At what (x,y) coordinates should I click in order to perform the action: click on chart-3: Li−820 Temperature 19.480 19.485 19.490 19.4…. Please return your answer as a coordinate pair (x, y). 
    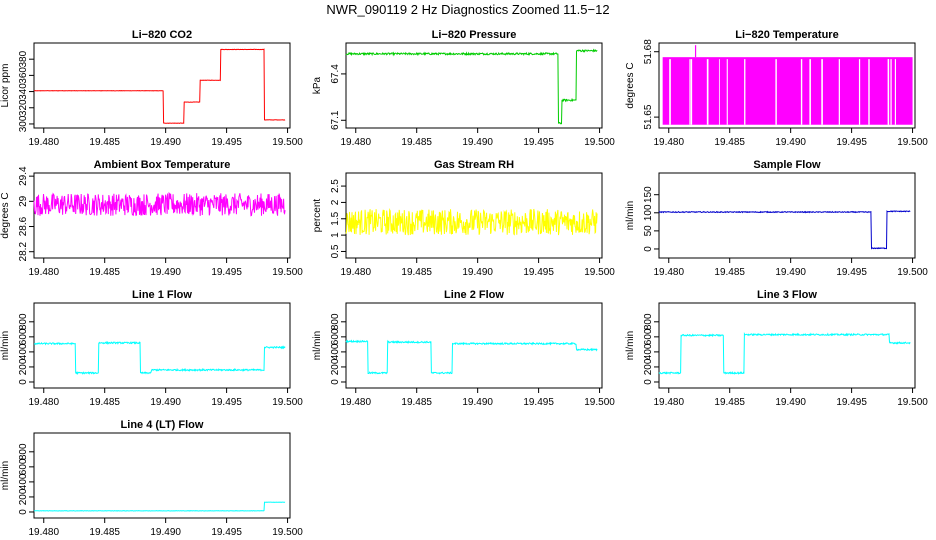
    Looking at the image, I should click on (776, 88).